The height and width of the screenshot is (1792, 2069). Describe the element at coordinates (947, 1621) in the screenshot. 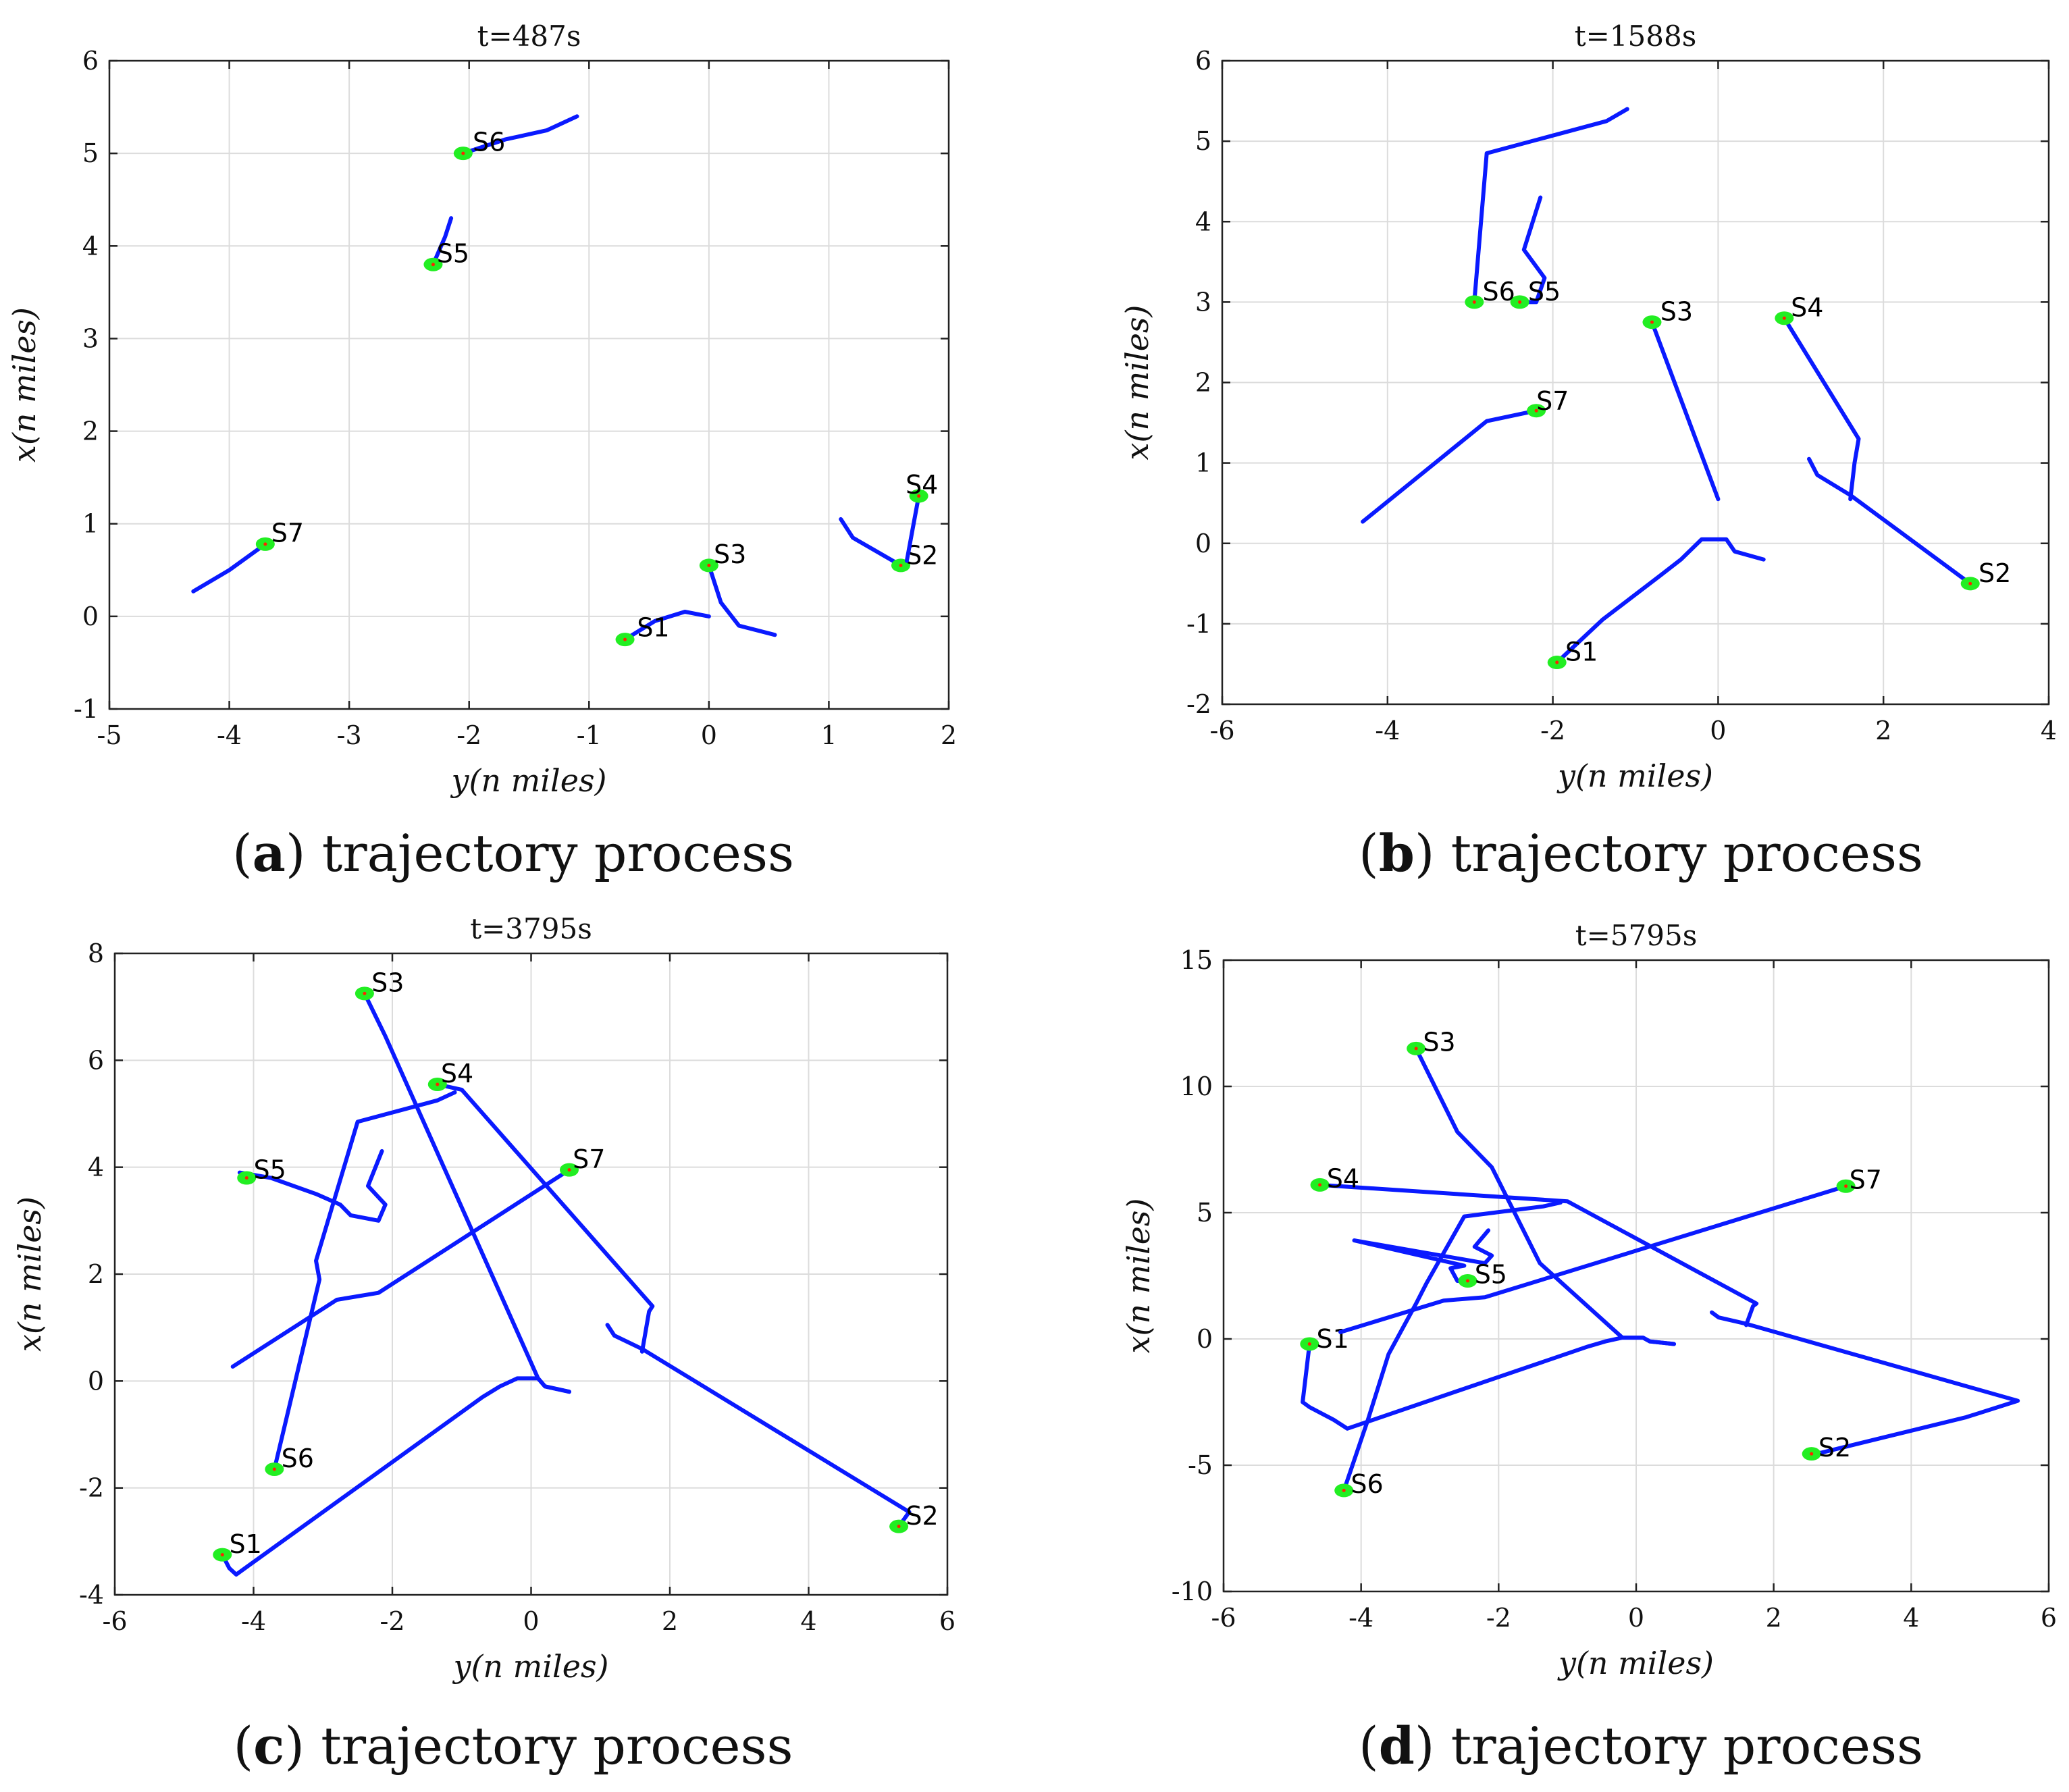

I see `x-tick-label: 6` at that location.